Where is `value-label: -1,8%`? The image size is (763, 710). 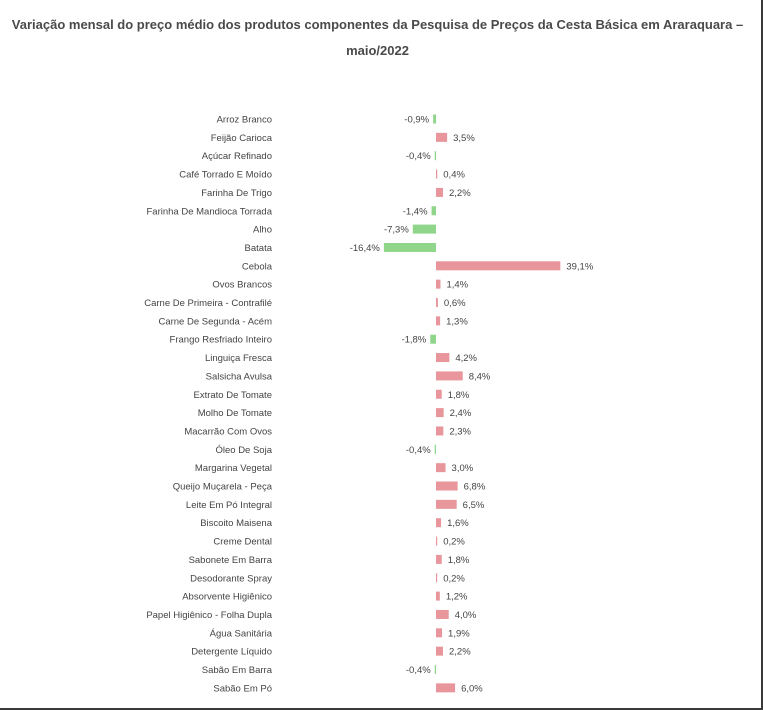 value-label: -1,8% is located at coordinates (413, 340).